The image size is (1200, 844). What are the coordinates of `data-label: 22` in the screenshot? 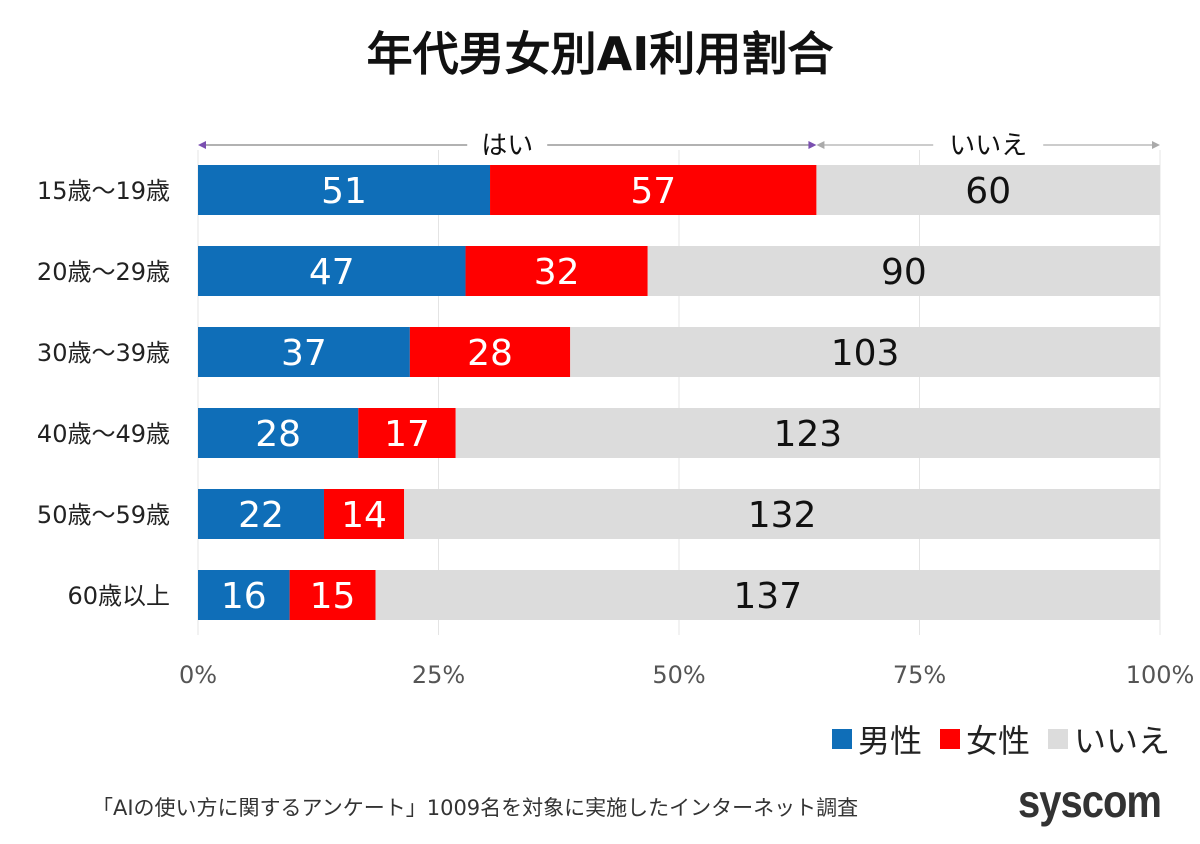 It's located at (261, 515).